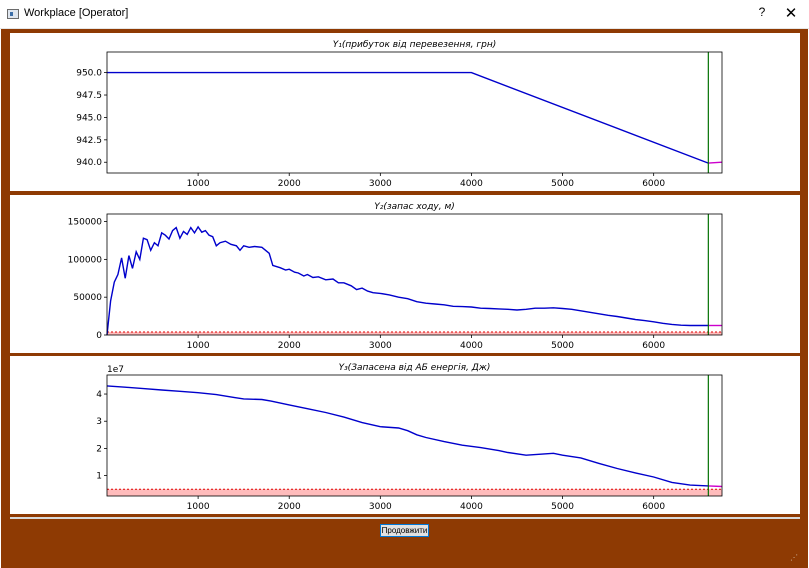  I want to click on y-tick-label: 100000, so click(85, 260).